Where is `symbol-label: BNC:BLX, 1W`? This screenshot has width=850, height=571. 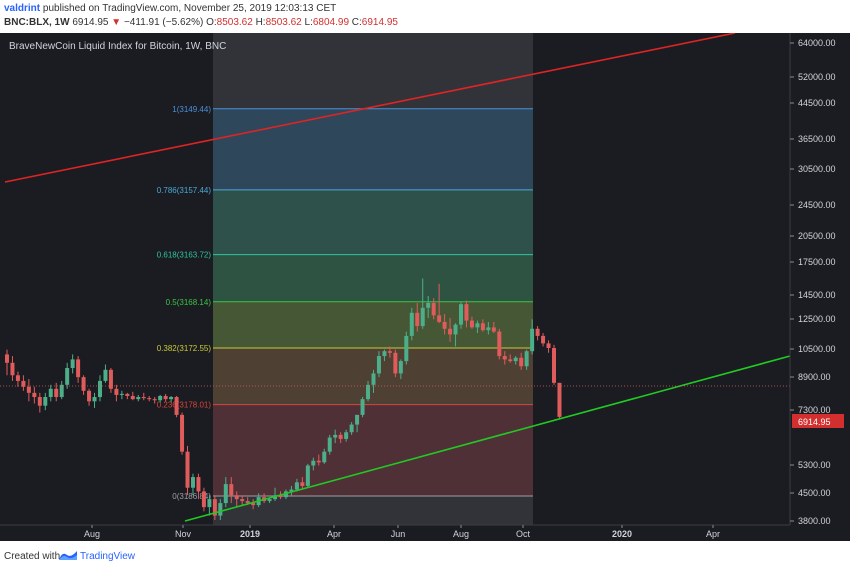 symbol-label: BNC:BLX, 1W is located at coordinates (37, 22).